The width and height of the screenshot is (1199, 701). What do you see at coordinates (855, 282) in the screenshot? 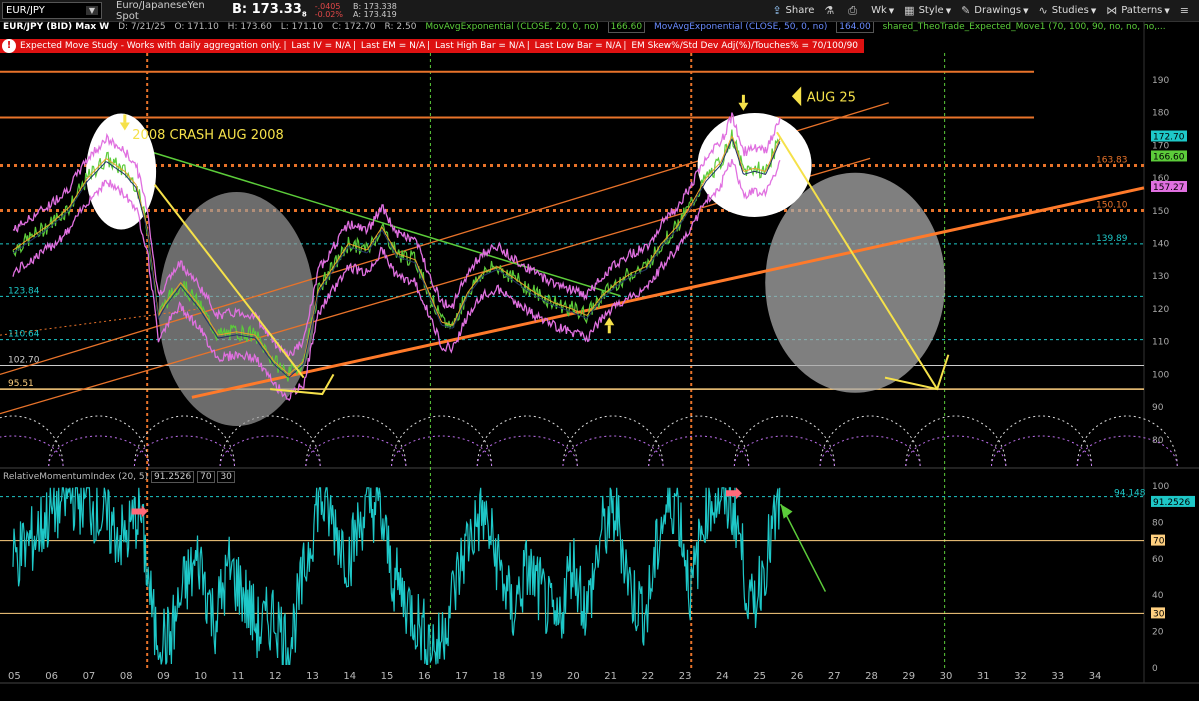
I see `projection-ellipse-right` at bounding box center [855, 282].